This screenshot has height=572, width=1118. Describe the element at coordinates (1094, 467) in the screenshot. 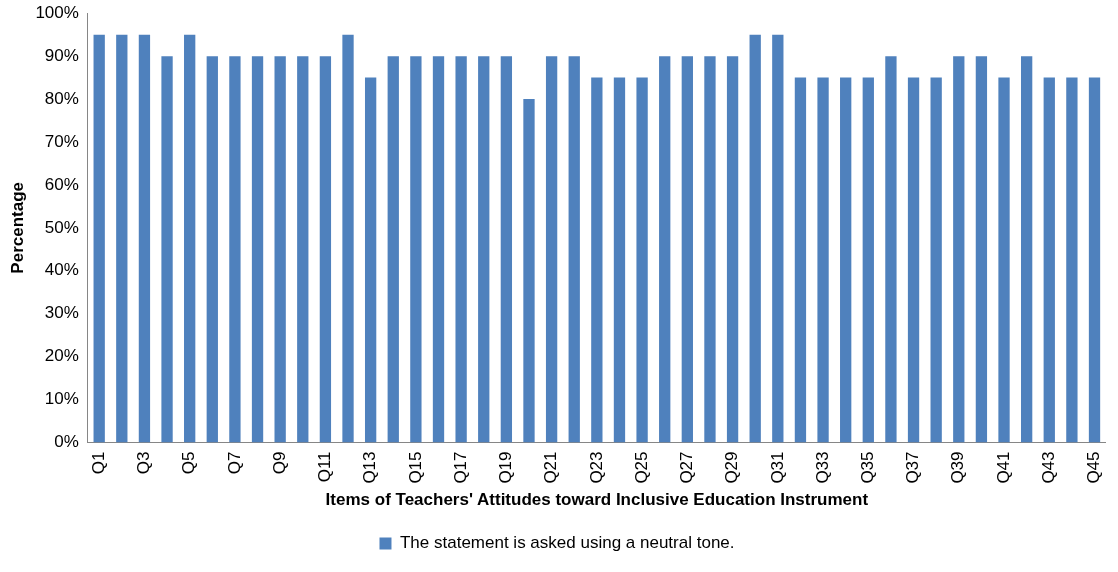

I see `x-tick-label: Q45` at that location.